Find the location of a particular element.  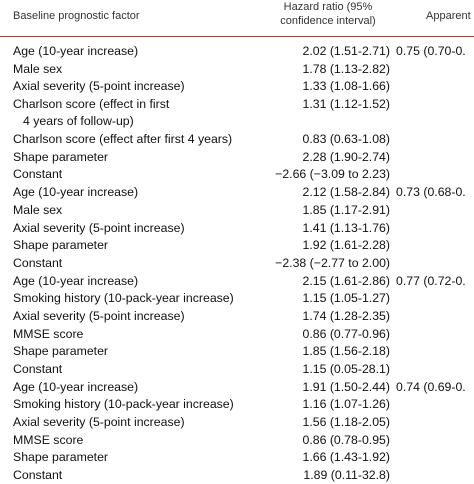

factor-text: Charlson score (effect in first is located at coordinates (91, 104).